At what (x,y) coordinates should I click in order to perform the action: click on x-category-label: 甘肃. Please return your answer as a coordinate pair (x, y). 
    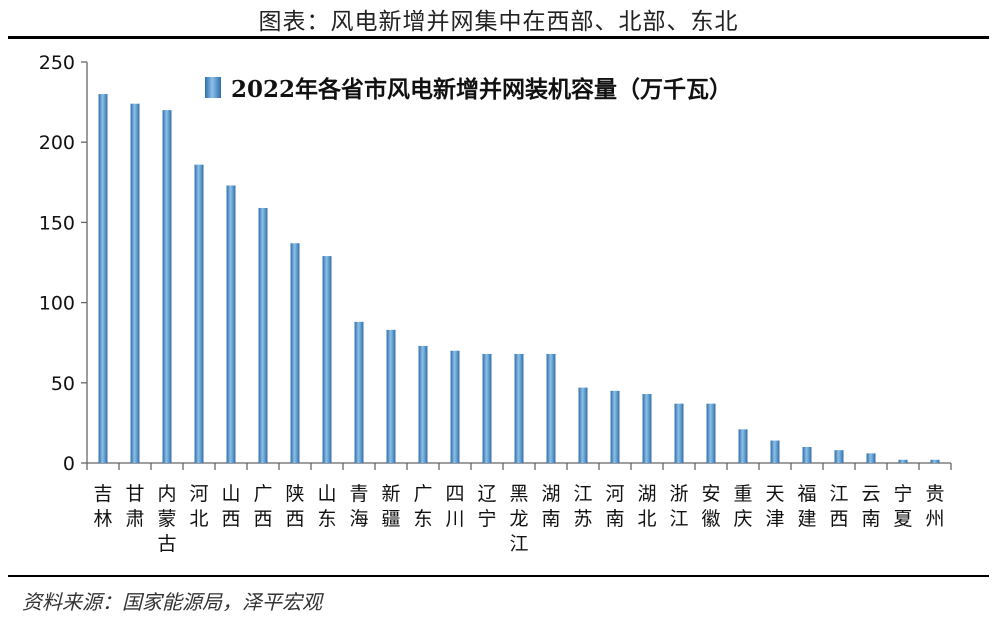
    Looking at the image, I should click on (134, 506).